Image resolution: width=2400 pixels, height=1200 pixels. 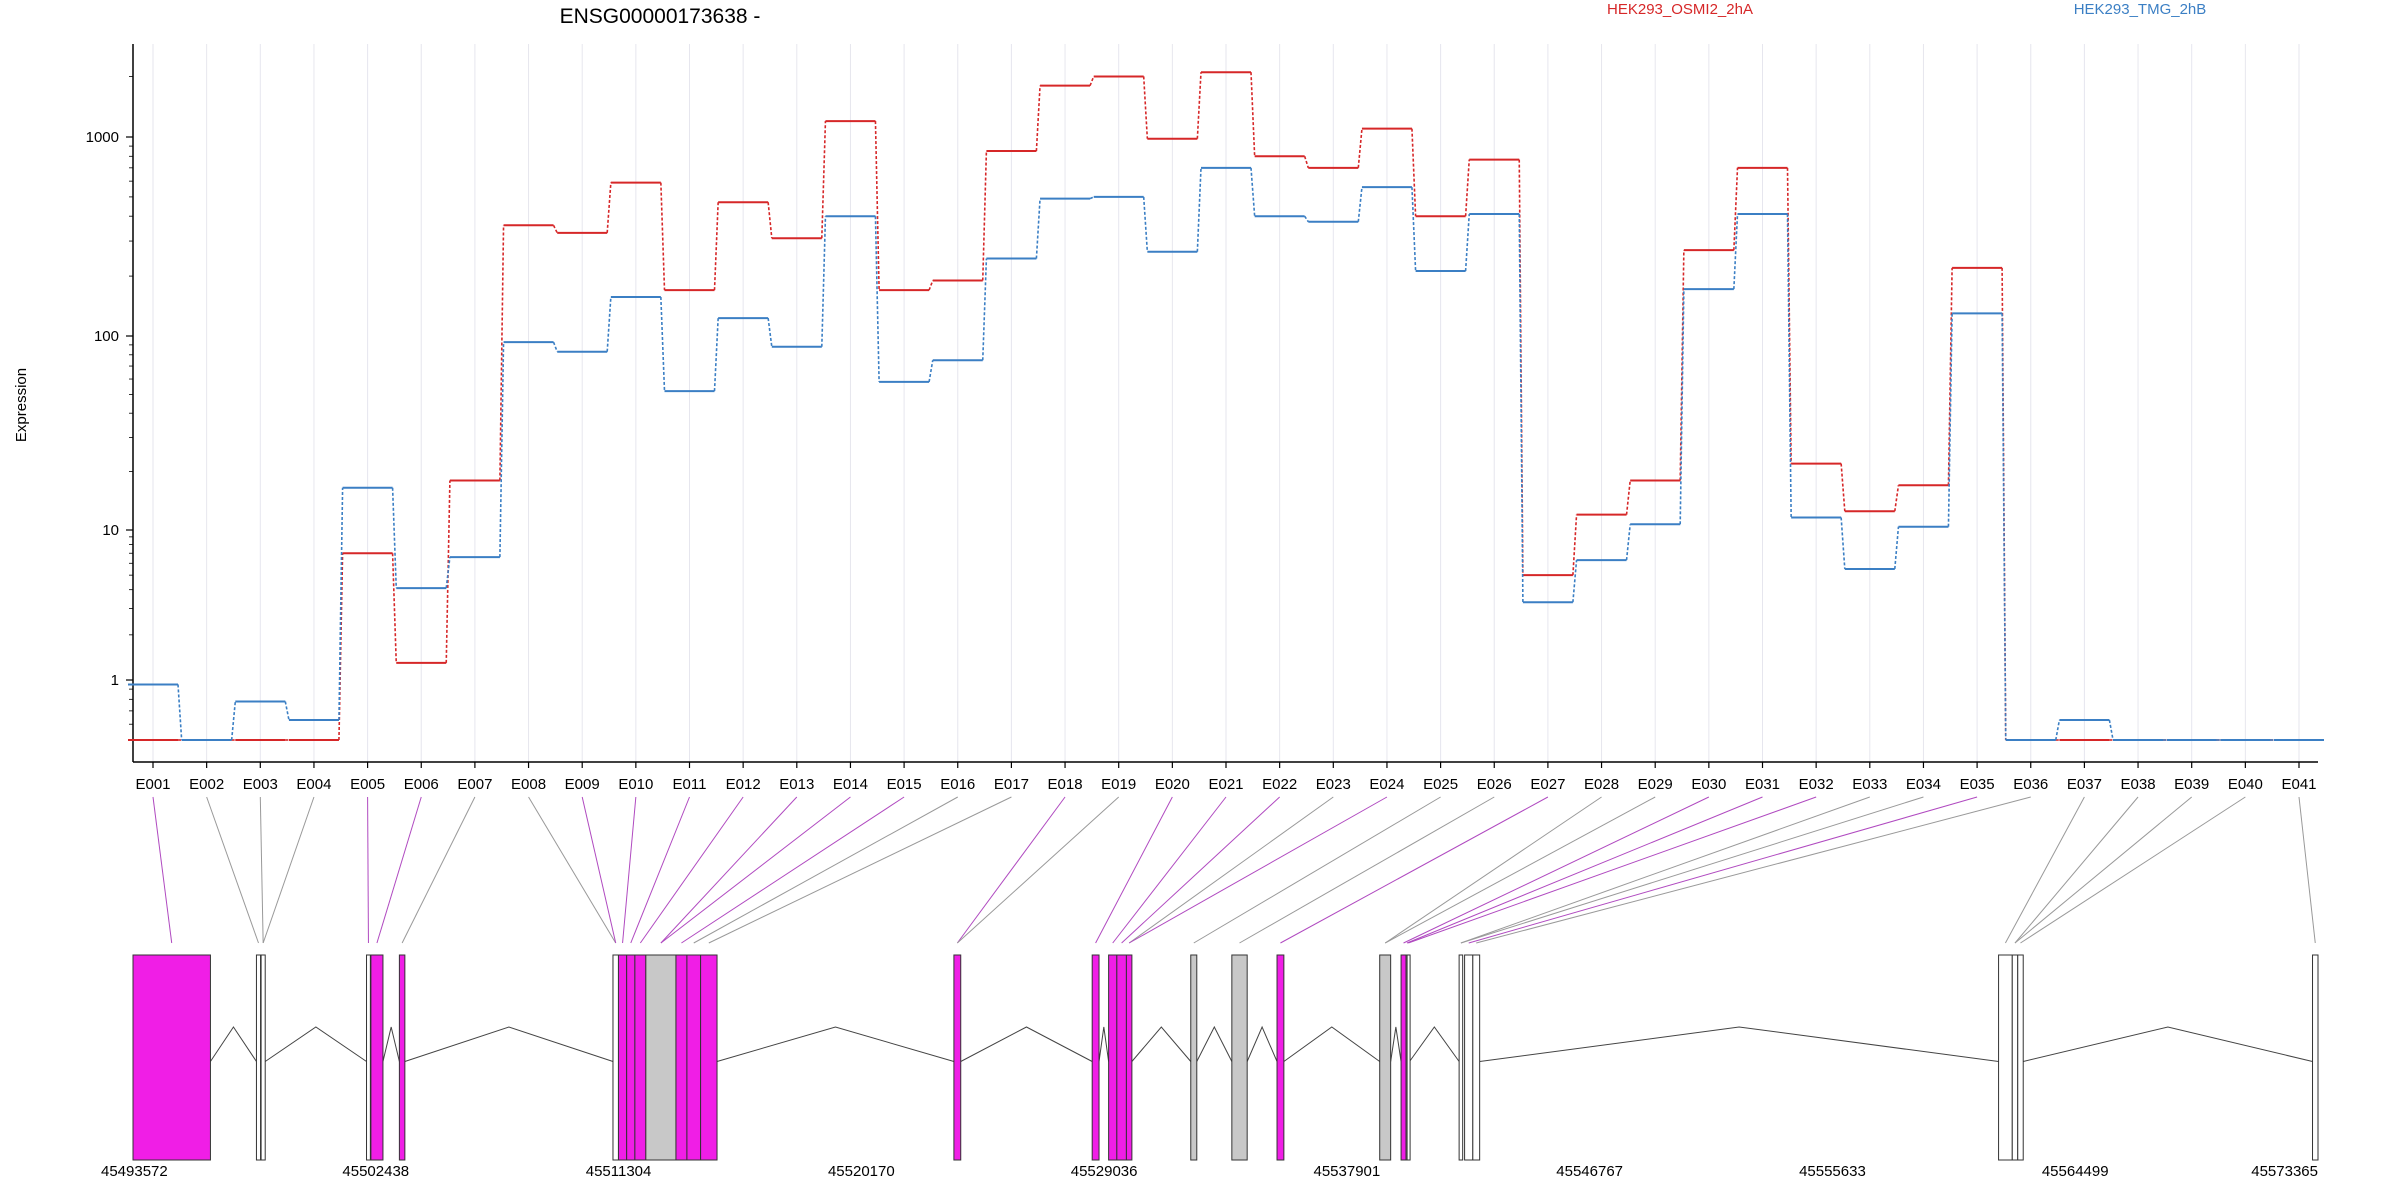 I want to click on genomic-coordinate-label: 45520170, so click(x=861, y=1171).